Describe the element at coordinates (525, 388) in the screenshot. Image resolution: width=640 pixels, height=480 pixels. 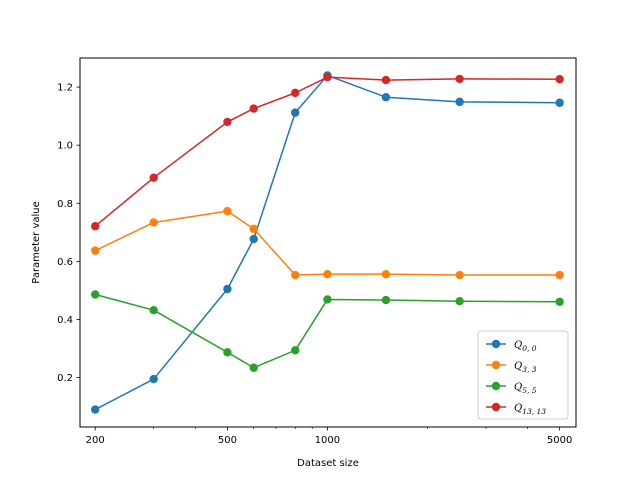
I see `legend-label: Q5, 5` at that location.